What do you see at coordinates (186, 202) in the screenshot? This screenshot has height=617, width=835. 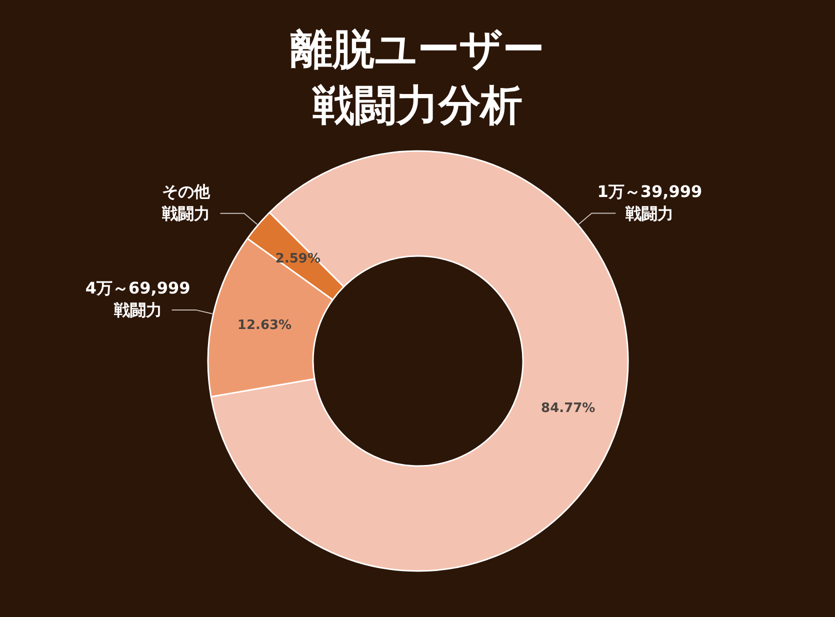 I see `slice-label: その他戦闘力` at bounding box center [186, 202].